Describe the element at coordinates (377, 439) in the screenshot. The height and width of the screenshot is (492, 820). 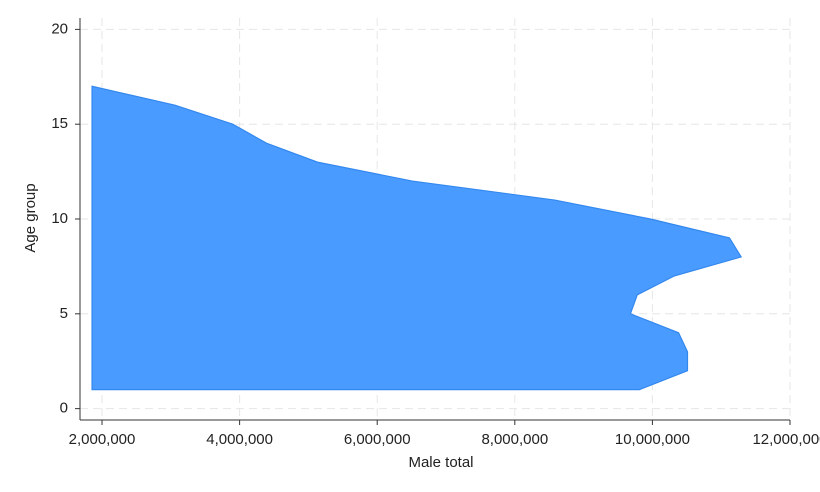
I see `x-tick-label: 6,000,000` at that location.